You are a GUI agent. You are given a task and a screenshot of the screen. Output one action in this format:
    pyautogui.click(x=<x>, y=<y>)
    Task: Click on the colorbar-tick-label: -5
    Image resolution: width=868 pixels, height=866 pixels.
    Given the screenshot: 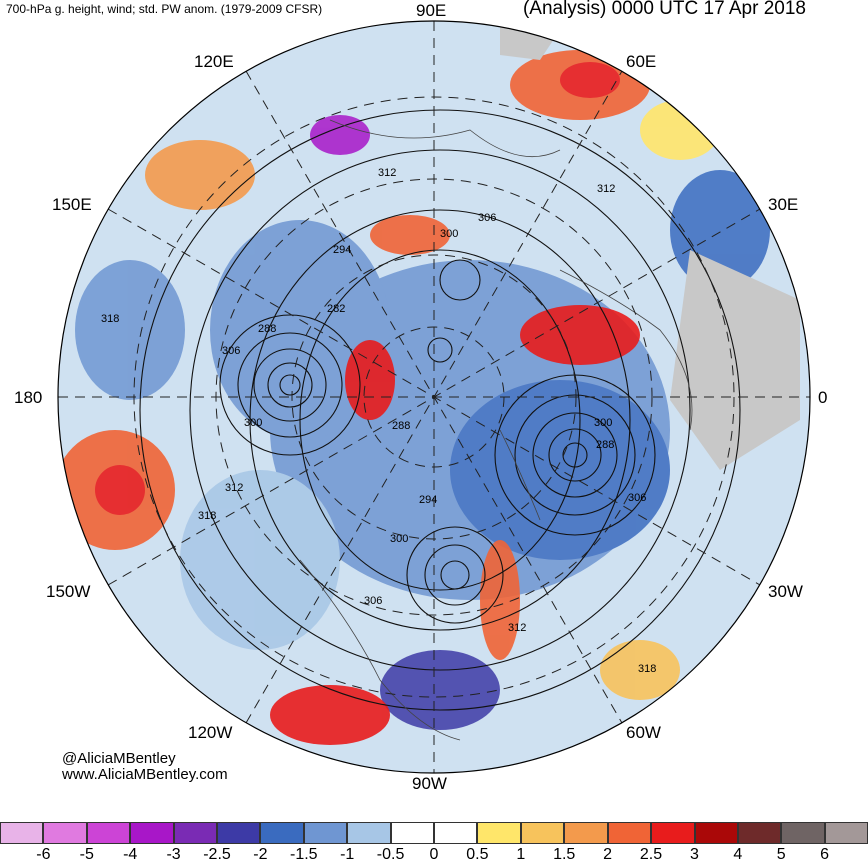 What is the action you would take?
    pyautogui.click(x=86, y=854)
    